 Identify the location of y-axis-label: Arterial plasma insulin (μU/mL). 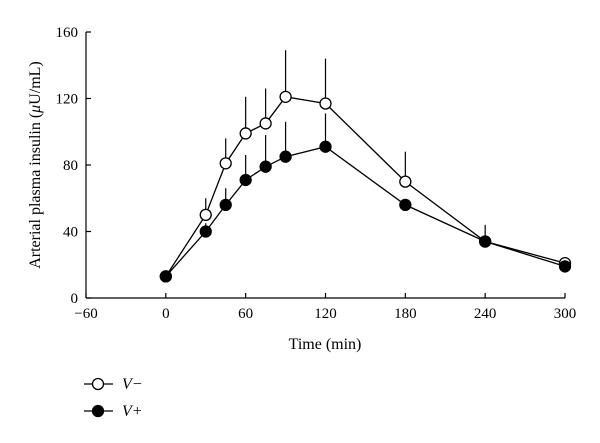
(35, 165).